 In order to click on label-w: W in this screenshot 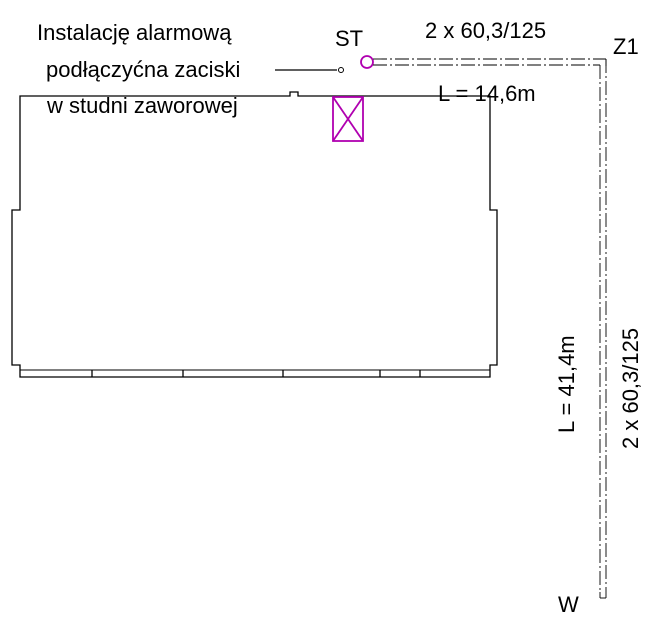, I will do `click(568, 604)`.